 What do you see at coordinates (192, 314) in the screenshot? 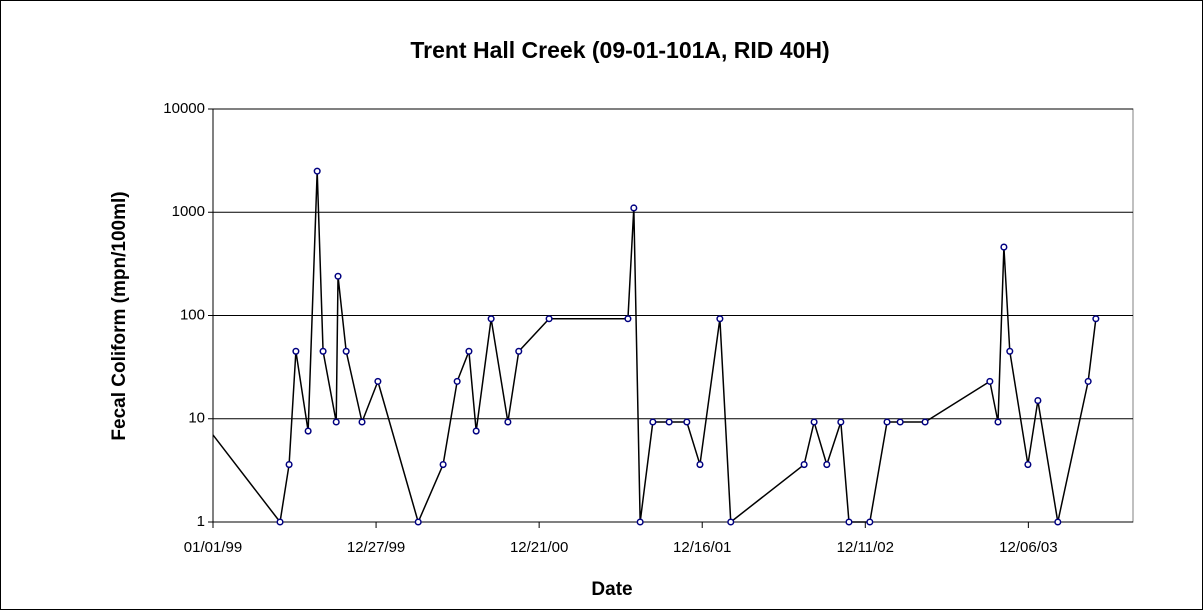
I see `y-tick-label: 100` at bounding box center [192, 314].